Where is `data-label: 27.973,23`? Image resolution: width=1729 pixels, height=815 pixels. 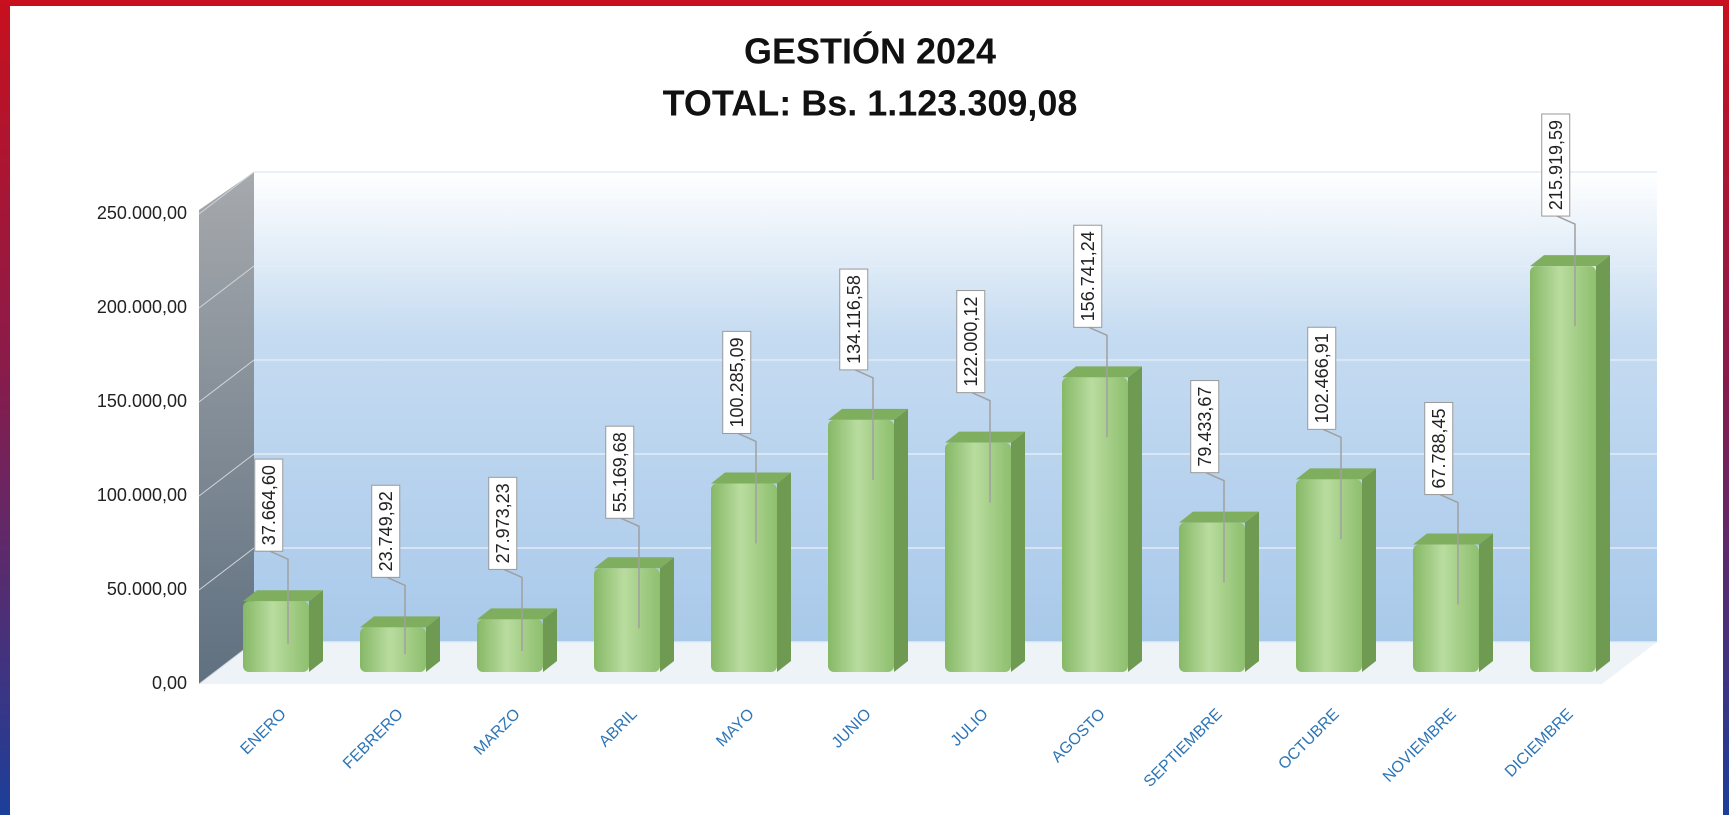
data-label: 27.973,23 is located at coordinates (503, 523).